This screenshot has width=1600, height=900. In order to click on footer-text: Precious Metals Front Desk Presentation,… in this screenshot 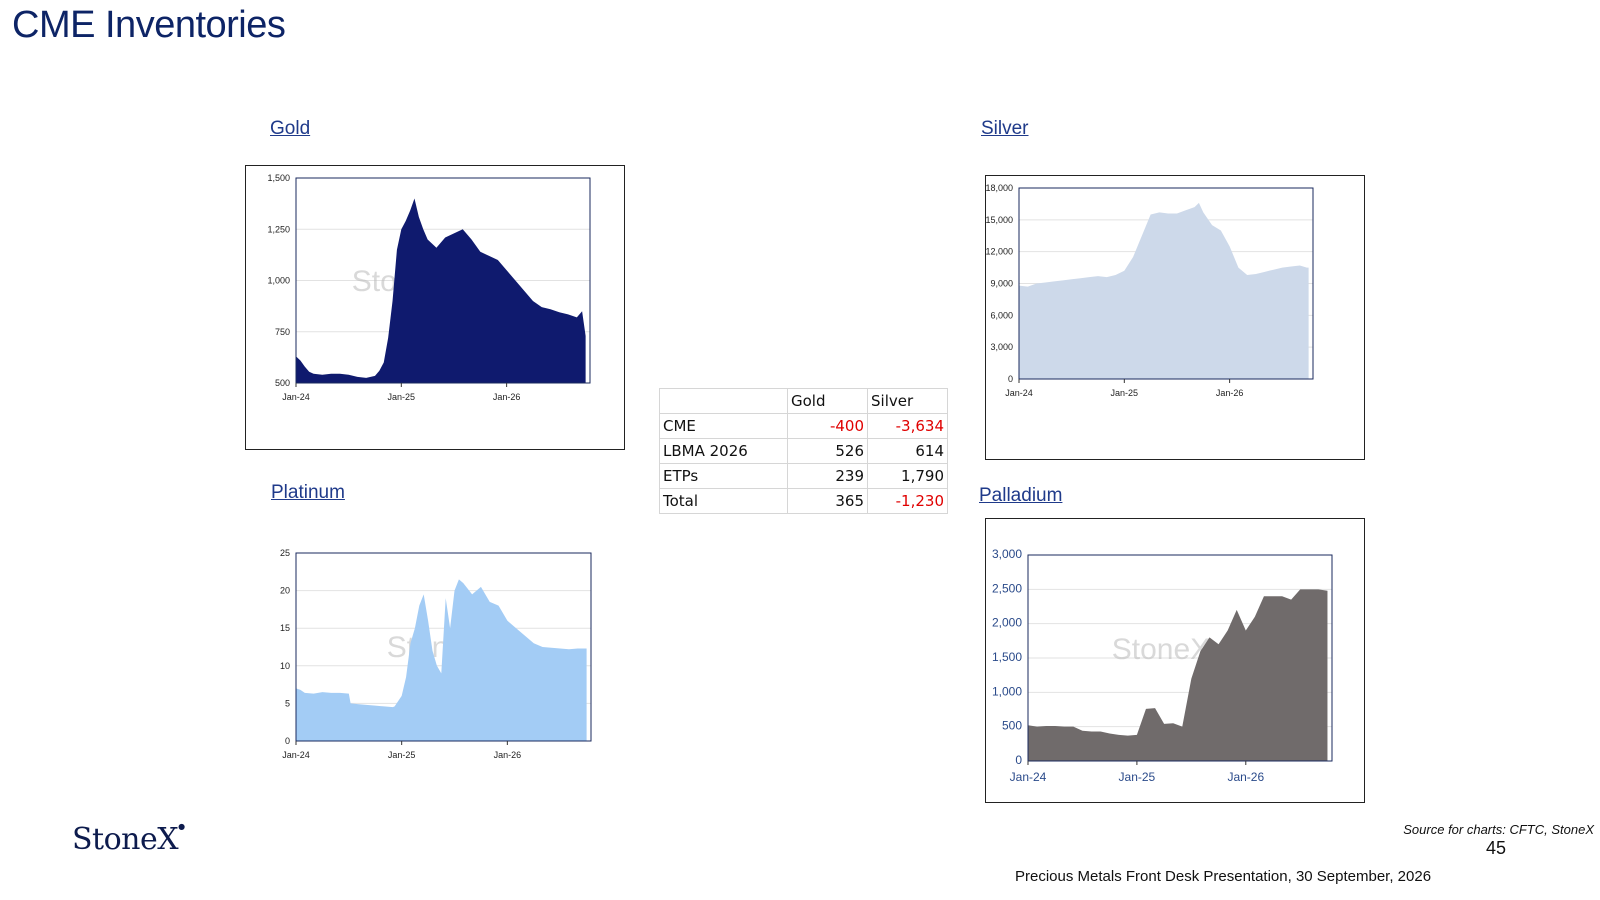, I will do `click(1223, 876)`.